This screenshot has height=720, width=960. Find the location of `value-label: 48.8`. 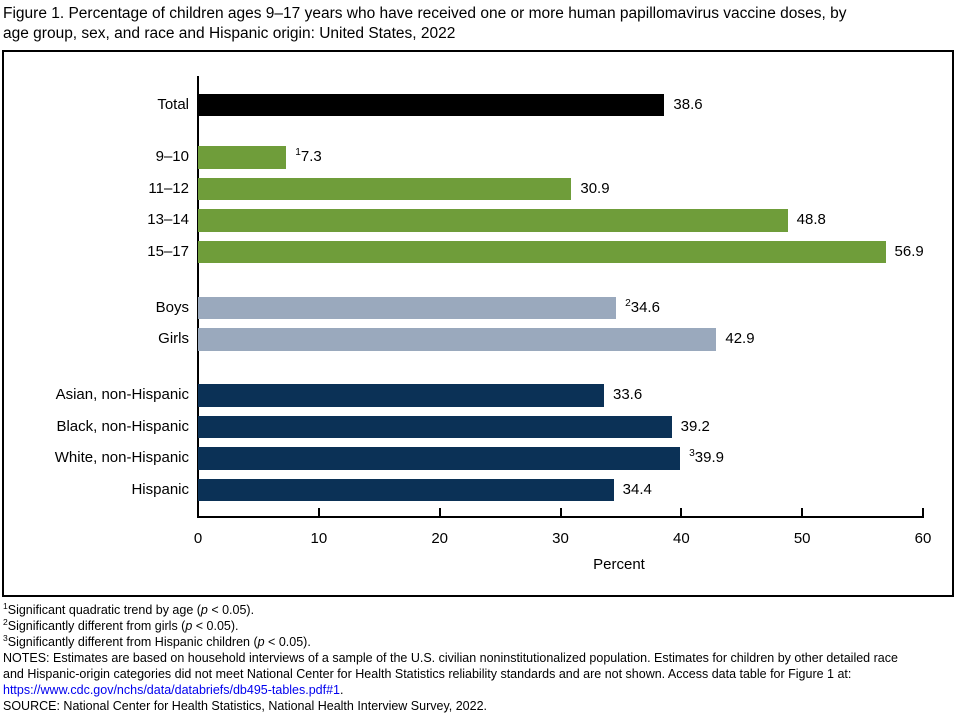

value-label: 48.8 is located at coordinates (811, 220).